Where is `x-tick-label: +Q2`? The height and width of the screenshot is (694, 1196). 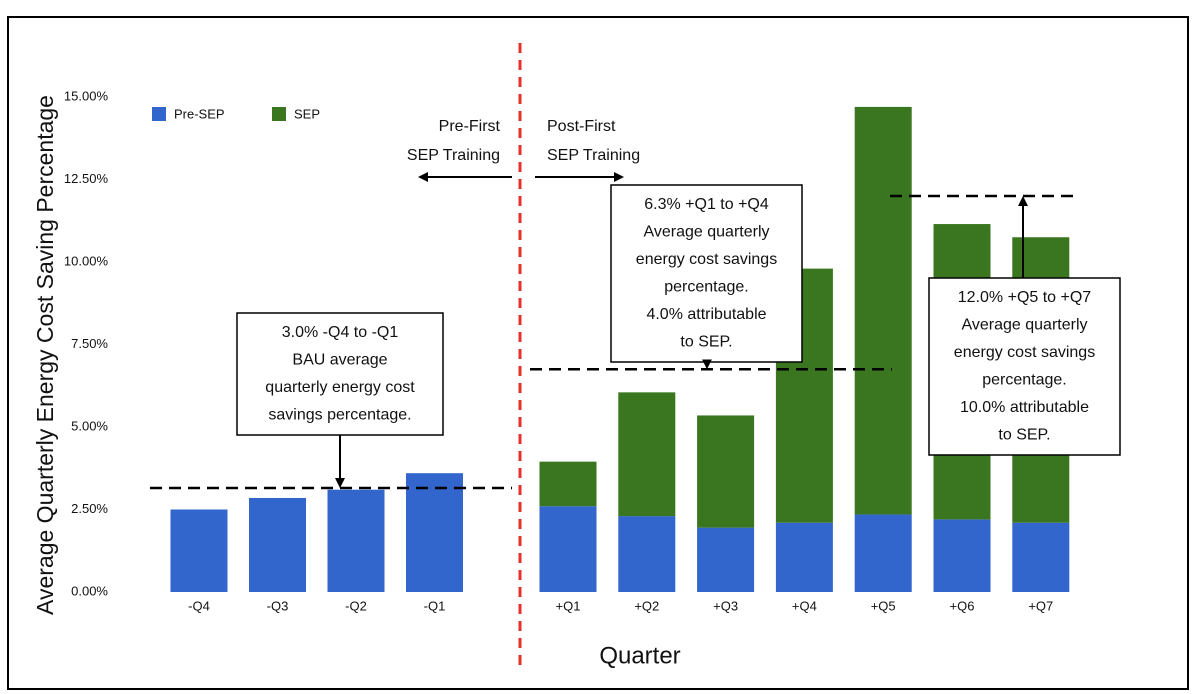 x-tick-label: +Q2 is located at coordinates (646, 605).